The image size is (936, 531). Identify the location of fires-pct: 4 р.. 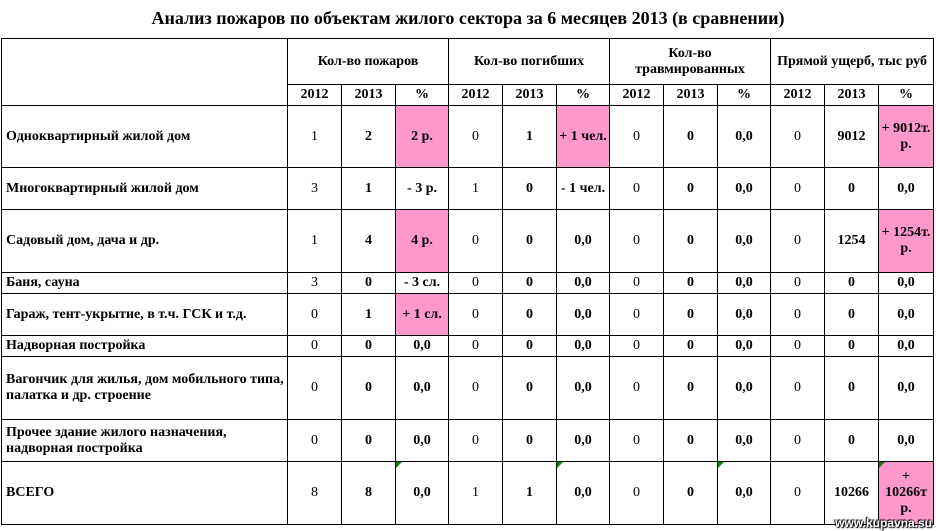
(422, 241).